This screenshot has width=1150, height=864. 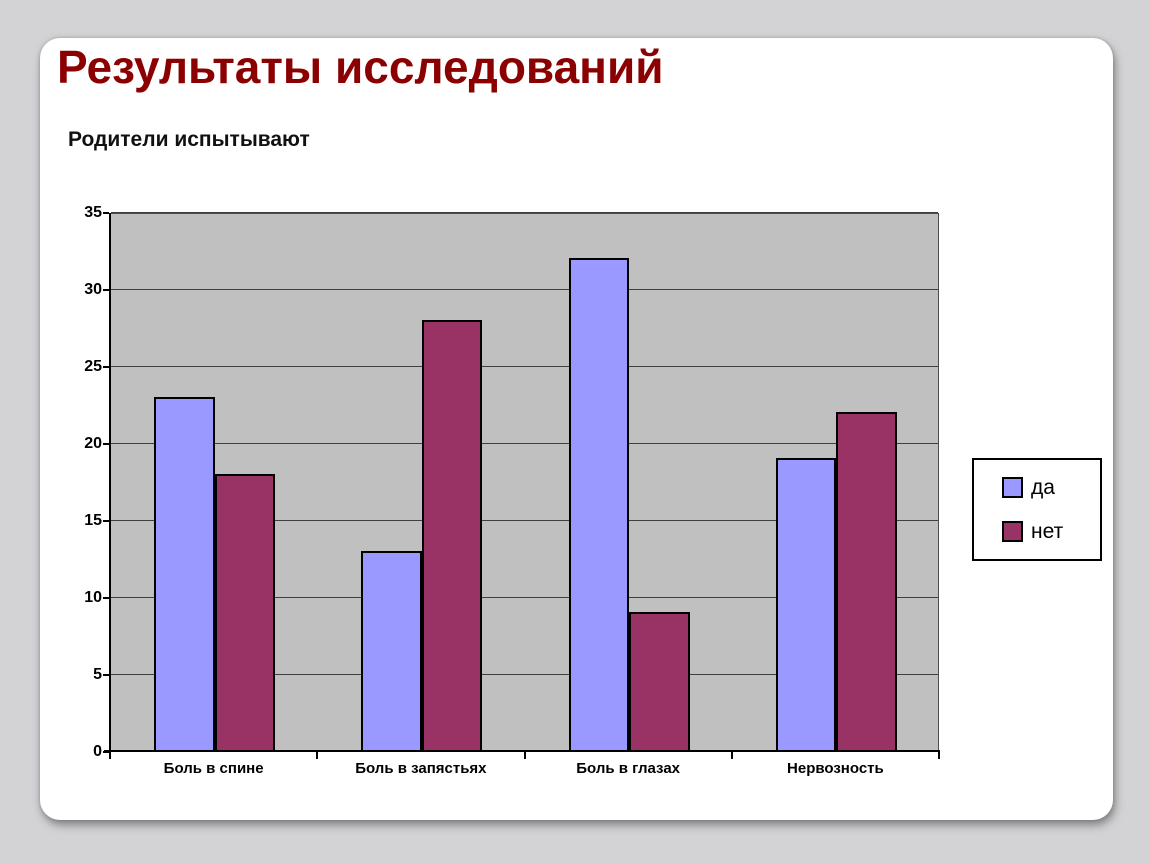 What do you see at coordinates (360, 67) in the screenshot?
I see `slide-title: Результаты исследований` at bounding box center [360, 67].